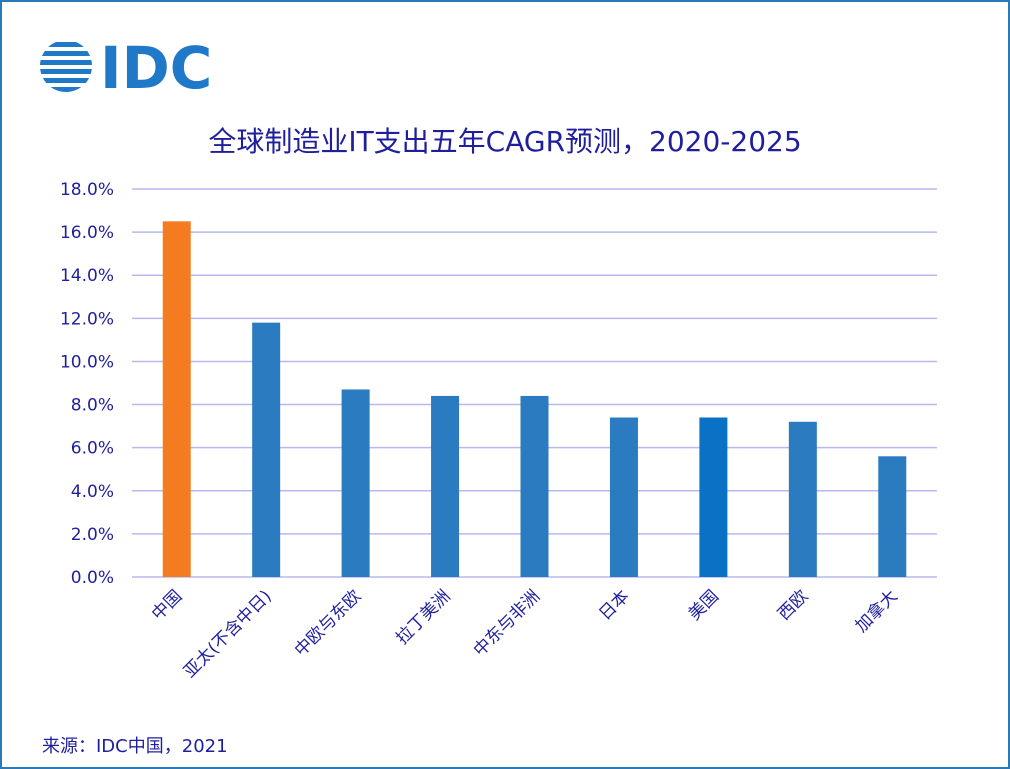  I want to click on source-note: 来源：IDC中国，2021, so click(135, 746).